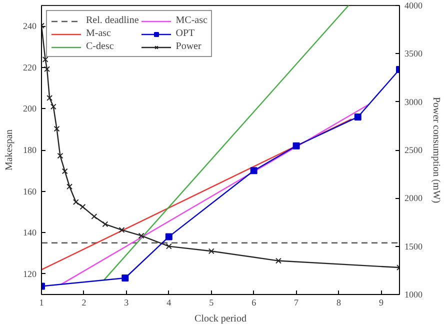 The width and height of the screenshot is (444, 327). Describe the element at coordinates (30, 26) in the screenshot. I see `y-tick-label: 240` at that location.